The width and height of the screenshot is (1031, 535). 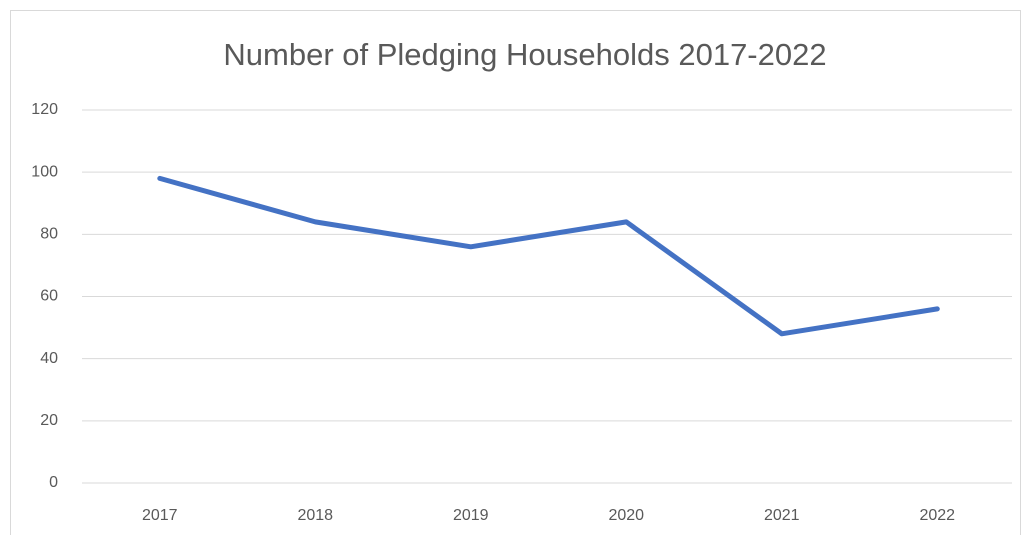 I want to click on x-tick-label: 2021, so click(x=782, y=515).